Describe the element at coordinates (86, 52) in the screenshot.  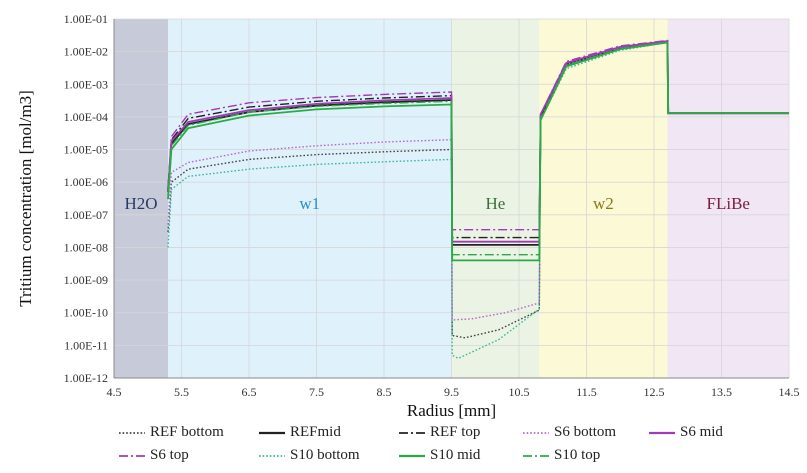
I see `y-tick-label: 1.00E-02` at that location.